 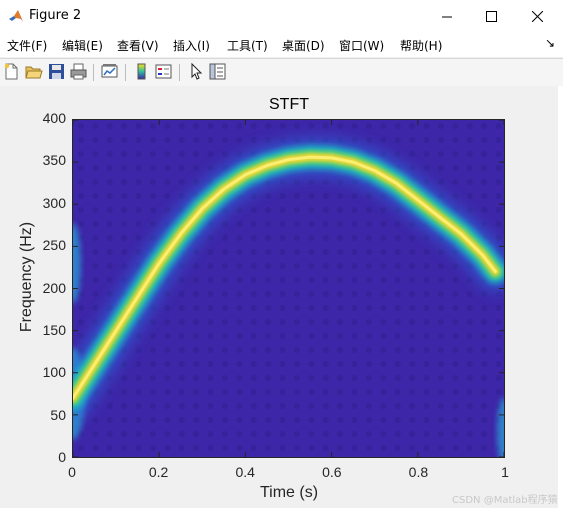 What do you see at coordinates (158, 472) in the screenshot?
I see `x-tick-label: 0.2` at bounding box center [158, 472].